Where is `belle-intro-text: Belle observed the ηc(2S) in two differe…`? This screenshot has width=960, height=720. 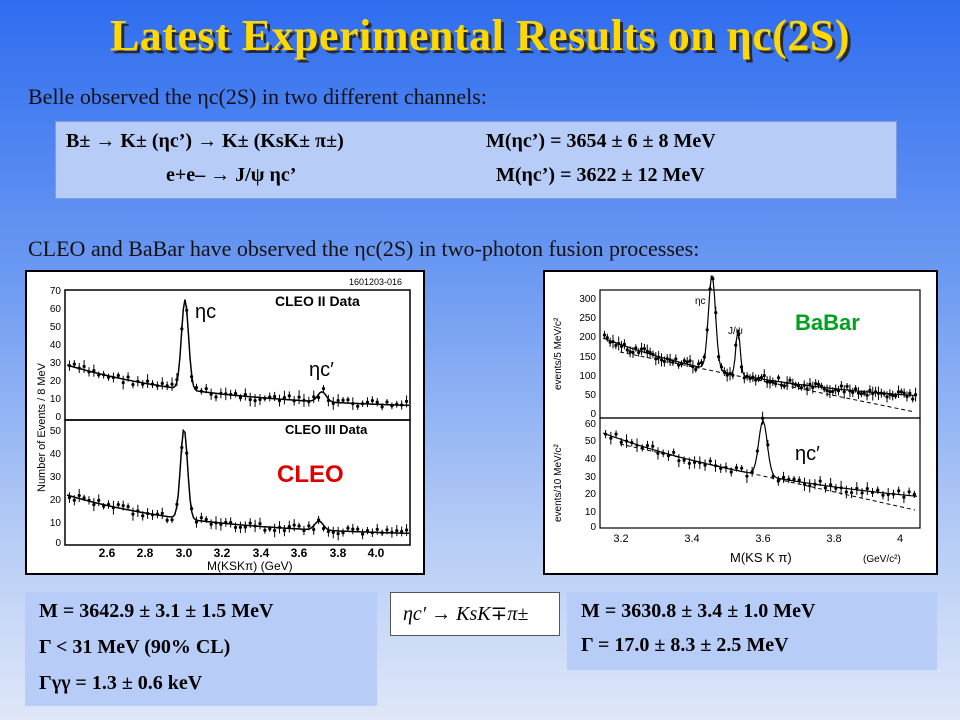
belle-intro-text: Belle observed the ηc(2S) in two differe… is located at coordinates (257, 96).